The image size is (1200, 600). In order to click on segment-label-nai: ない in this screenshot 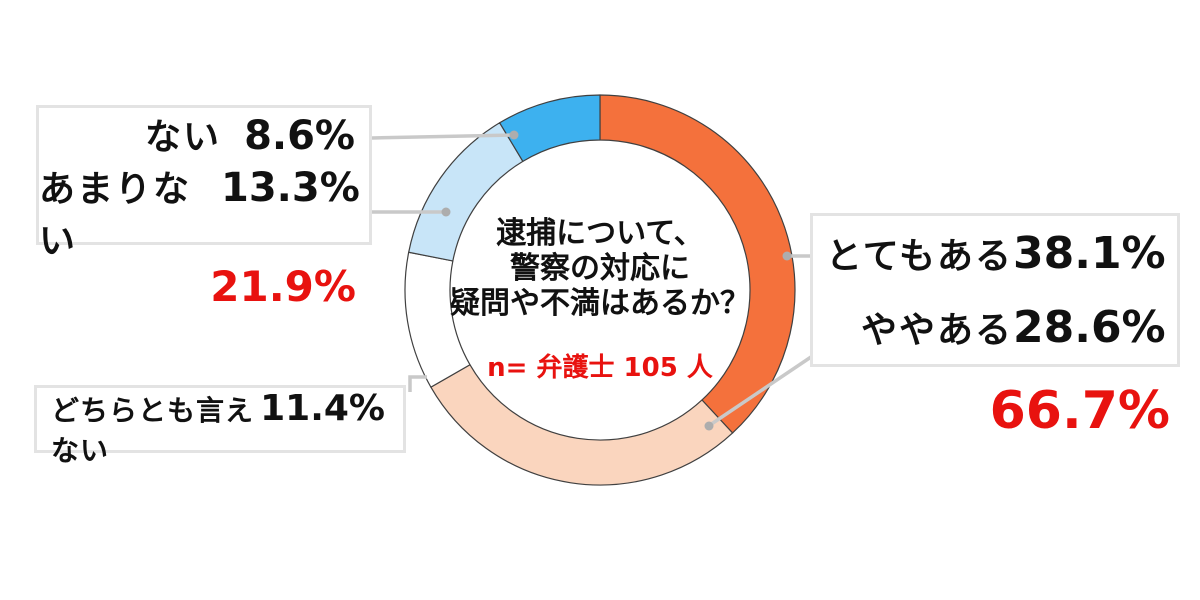, I will do `click(182, 137)`.